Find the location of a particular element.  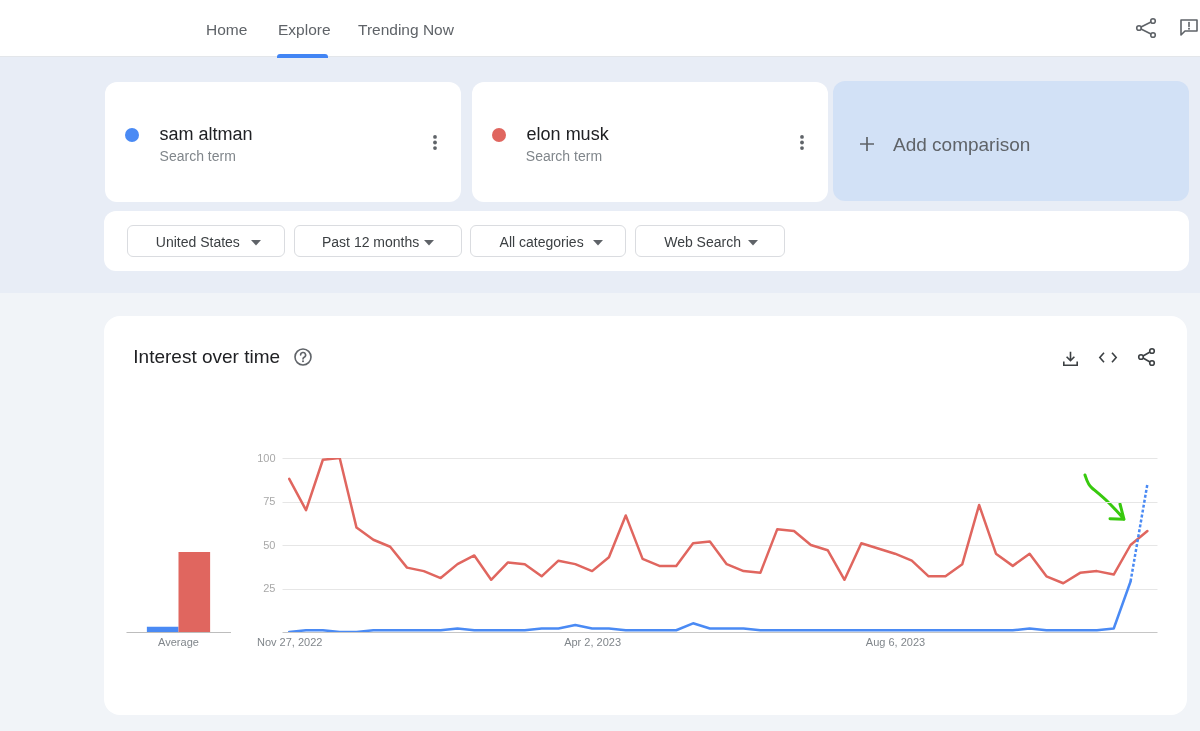

text: Explore is located at coordinates (304, 29).